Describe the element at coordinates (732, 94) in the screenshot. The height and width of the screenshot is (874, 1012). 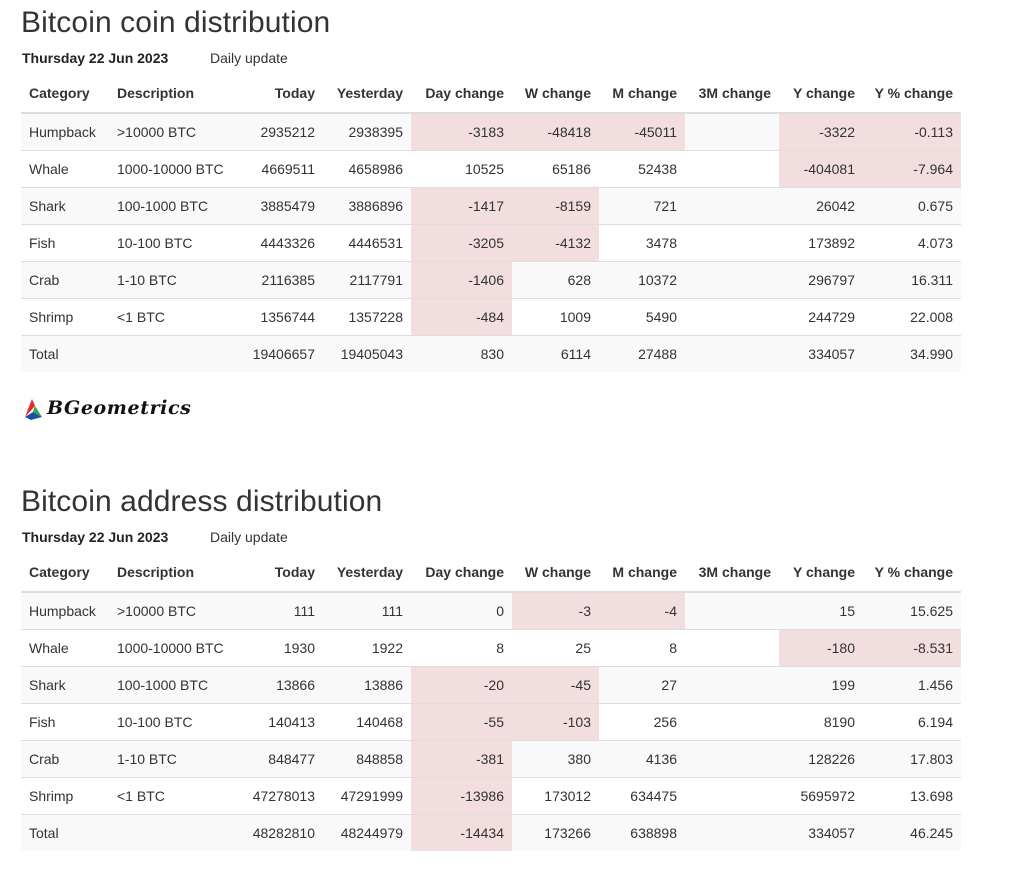
I see `col-header-3m-change: 3M change` at that location.